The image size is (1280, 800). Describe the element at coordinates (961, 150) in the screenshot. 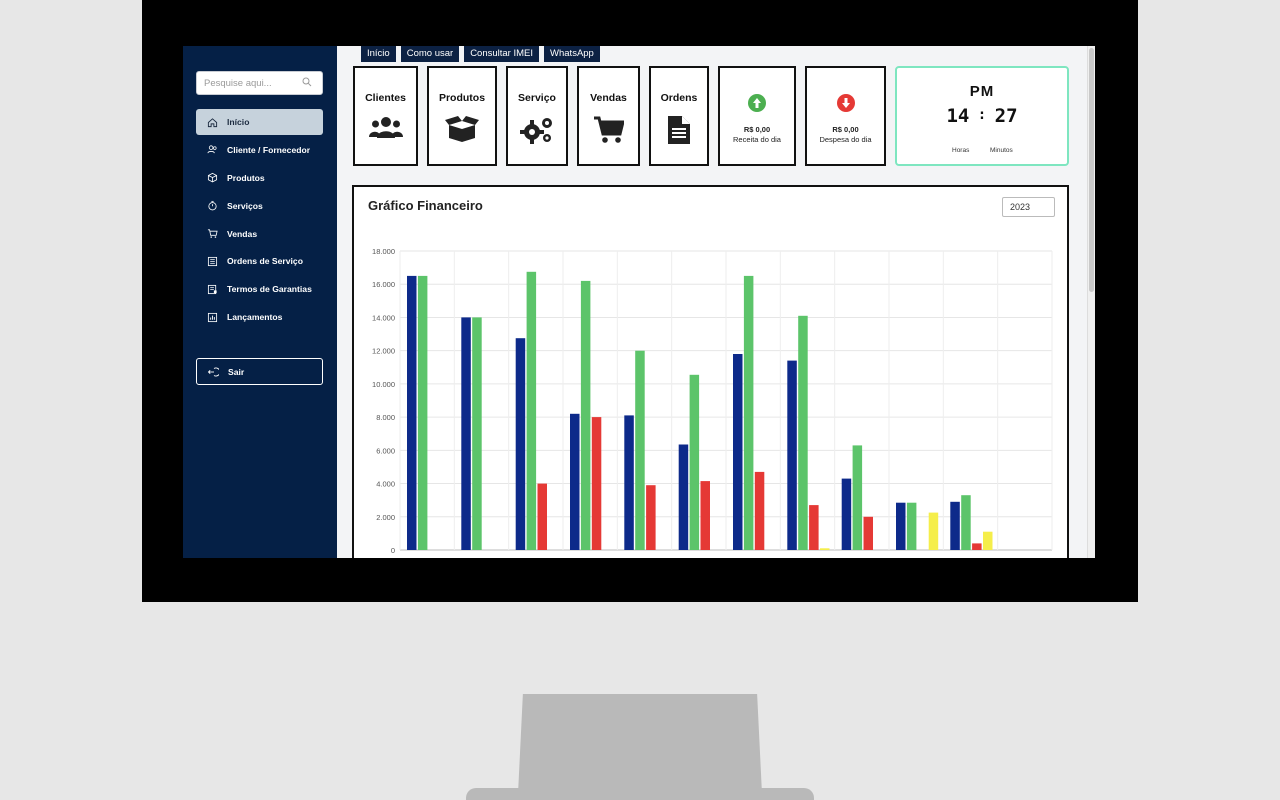

I see `clock-hours-label: Horas` at that location.